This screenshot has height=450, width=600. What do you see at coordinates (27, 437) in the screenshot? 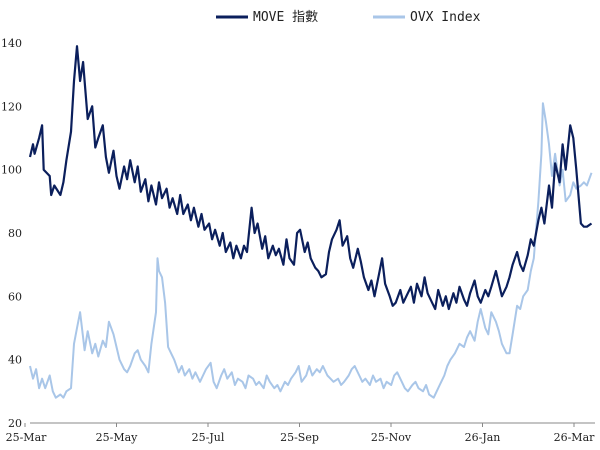
I see `x-tick-label: 25-Mar` at bounding box center [27, 437].